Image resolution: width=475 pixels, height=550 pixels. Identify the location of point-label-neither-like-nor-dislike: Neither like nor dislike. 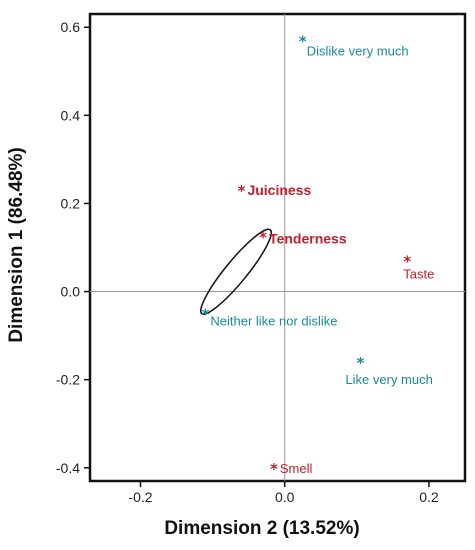
(273, 321).